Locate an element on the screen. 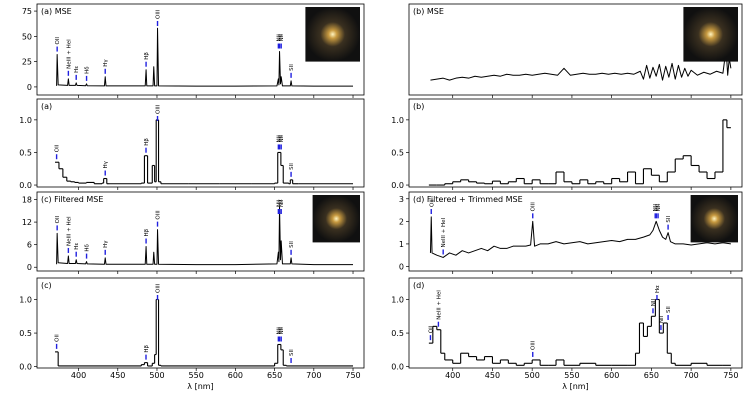  y-tick-label: 1 is located at coordinates (401, 244).